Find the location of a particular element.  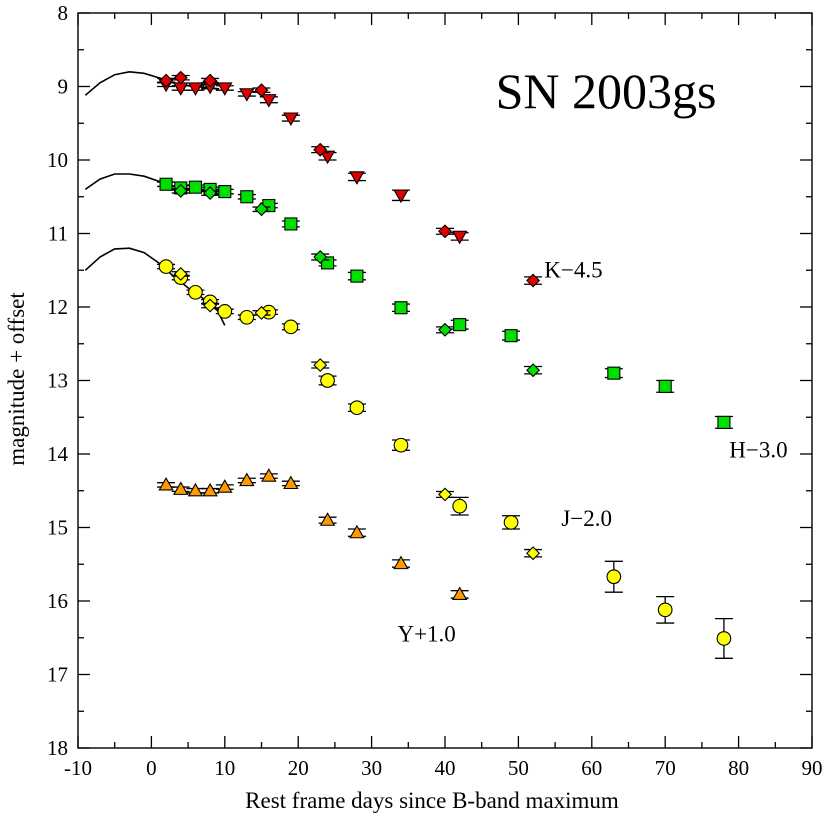

x-tick-label: 60 is located at coordinates (591, 768).